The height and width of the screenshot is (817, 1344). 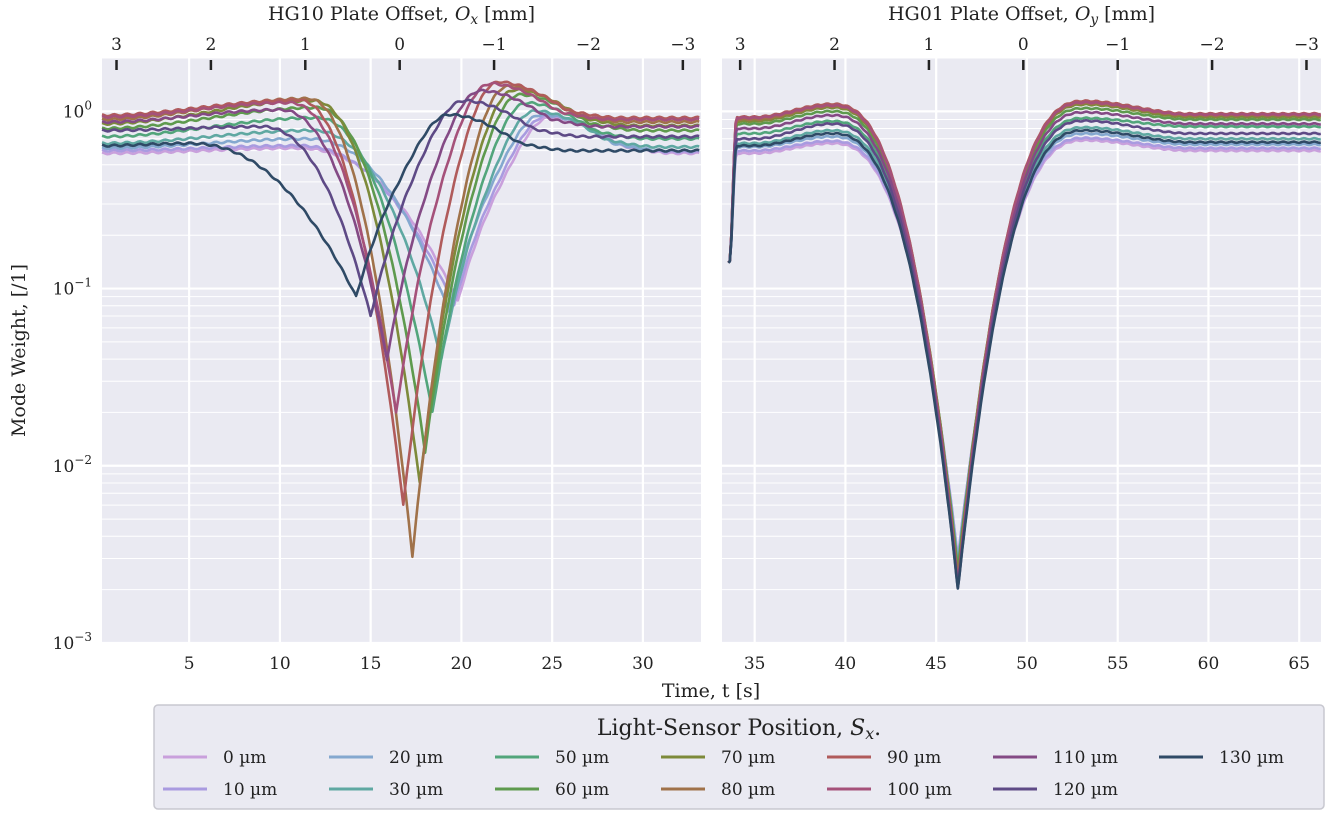 I want to click on x-tick-label: 60, so click(x=1209, y=664).